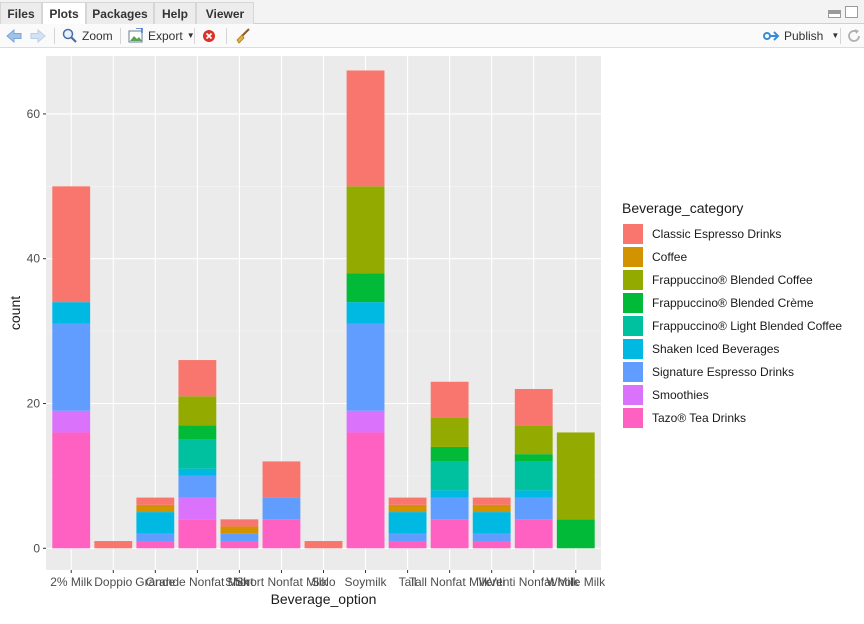  What do you see at coordinates (21, 13) in the screenshot?
I see `tab-files: Files` at bounding box center [21, 13].